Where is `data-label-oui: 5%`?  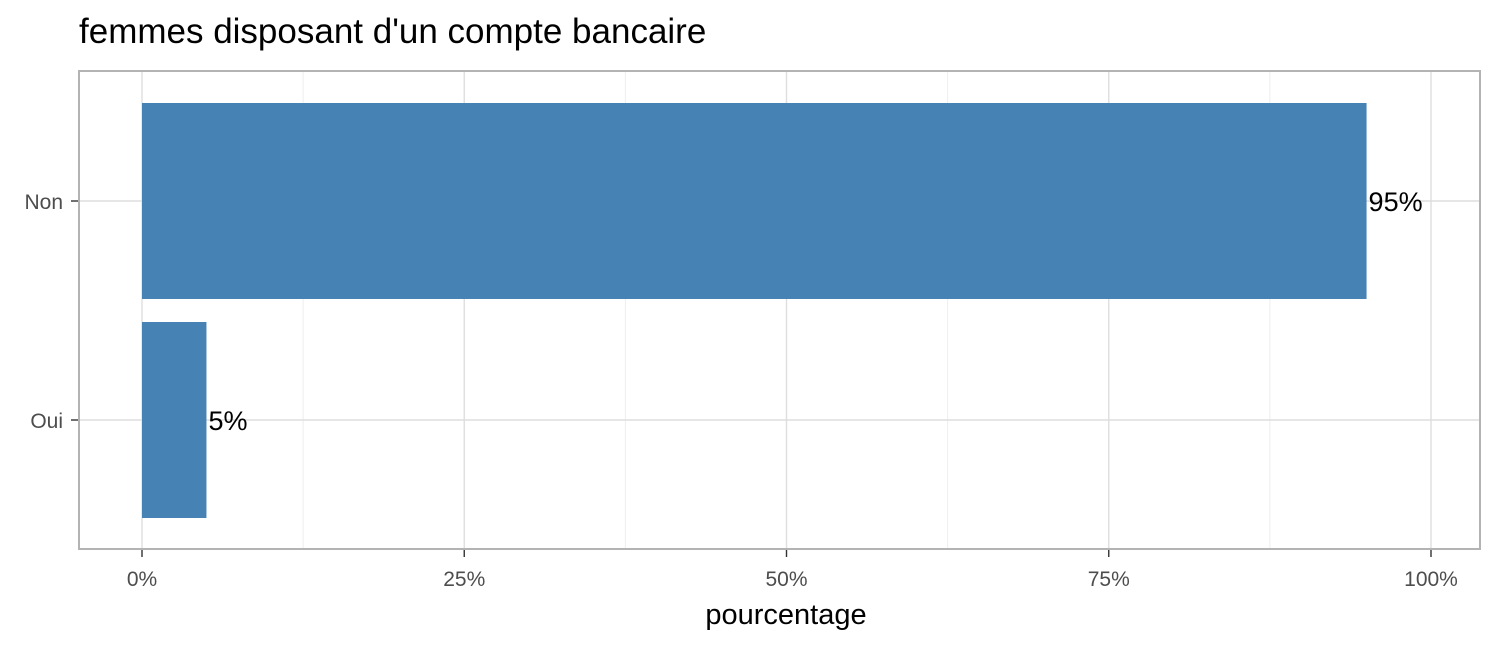 data-label-oui: 5% is located at coordinates (227, 421).